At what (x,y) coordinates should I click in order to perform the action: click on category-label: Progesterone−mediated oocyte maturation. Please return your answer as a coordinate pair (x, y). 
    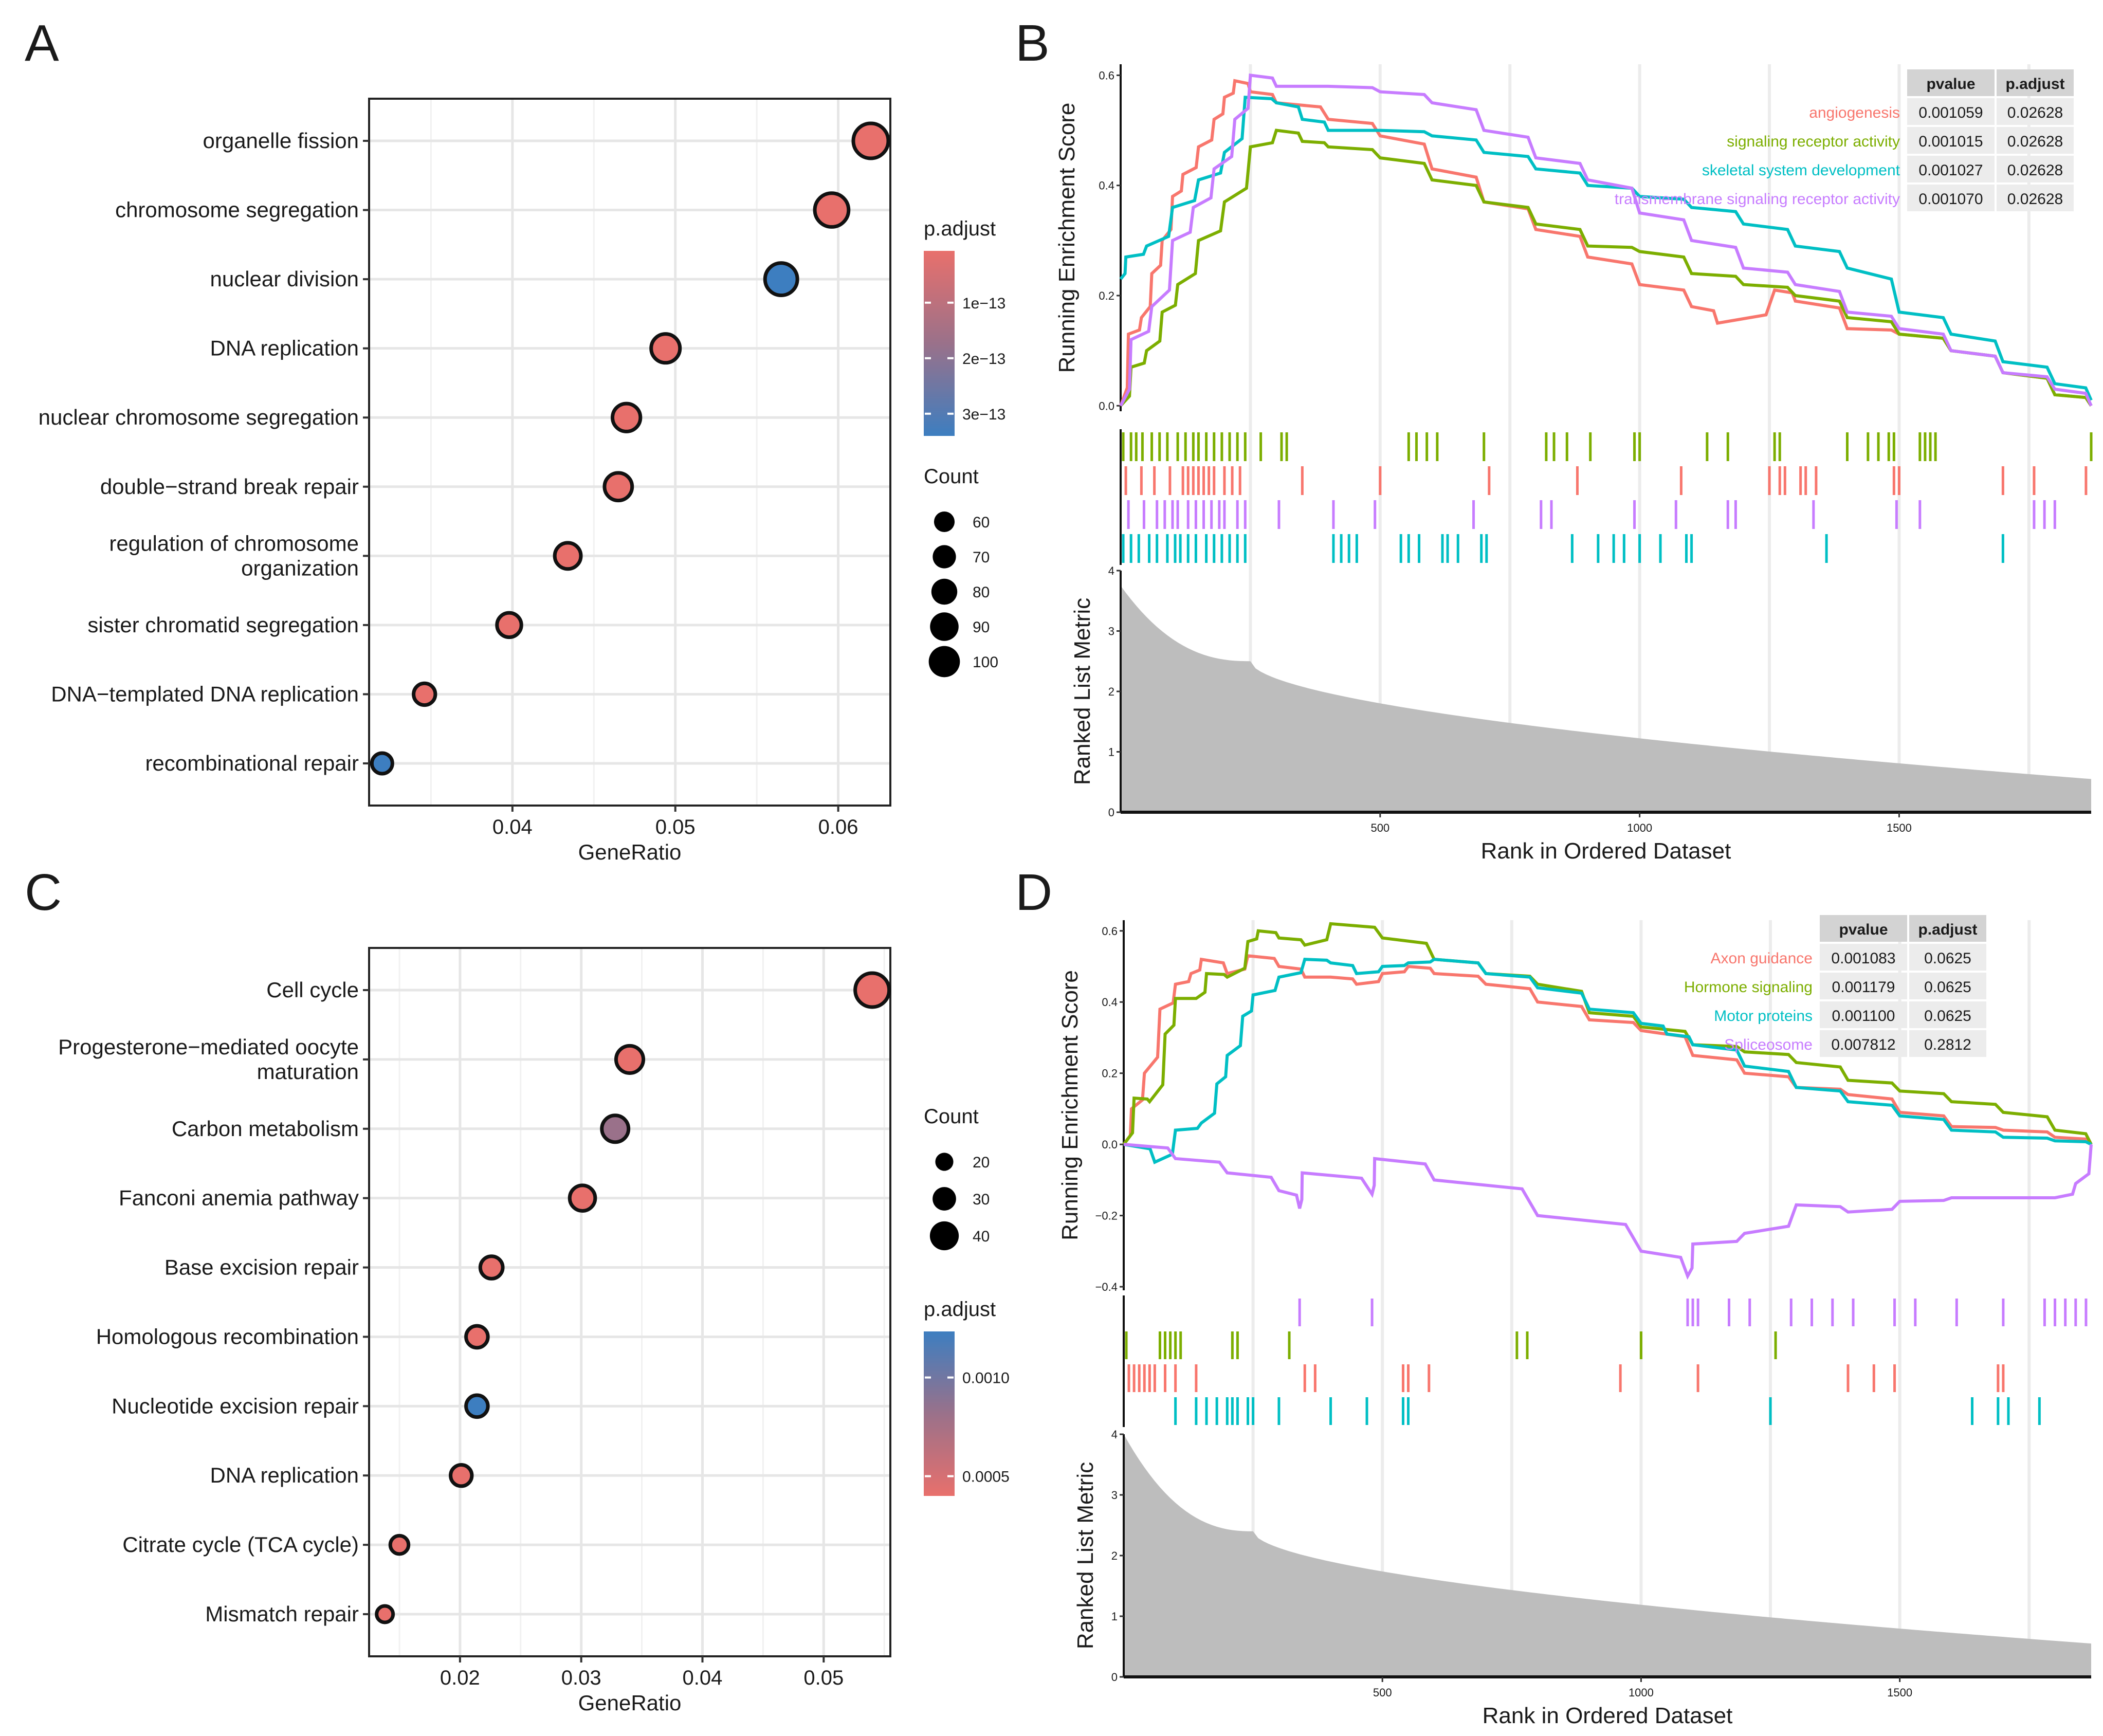
    Looking at the image, I should click on (208, 1059).